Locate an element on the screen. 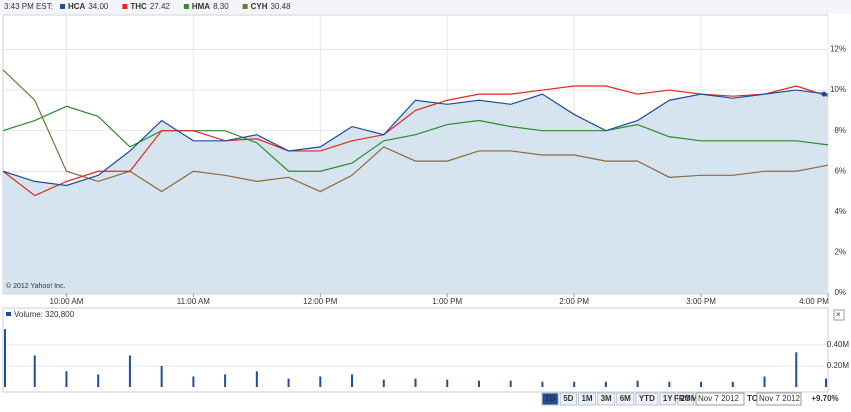 The width and height of the screenshot is (851, 412). legend-quote: 34.00 is located at coordinates (98, 6).